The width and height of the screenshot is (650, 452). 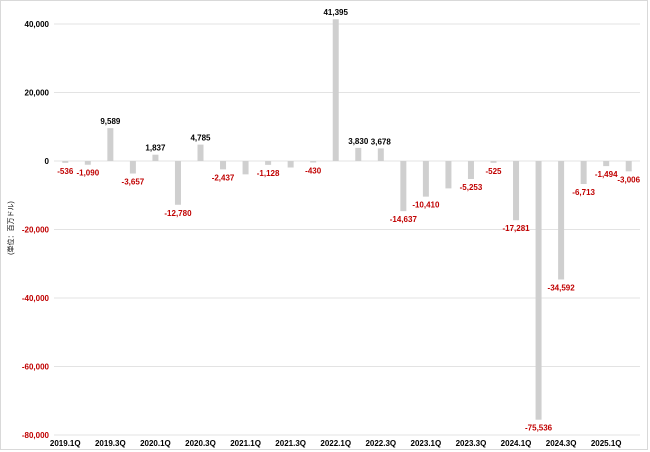 I want to click on data-label: -430, so click(x=313, y=170).